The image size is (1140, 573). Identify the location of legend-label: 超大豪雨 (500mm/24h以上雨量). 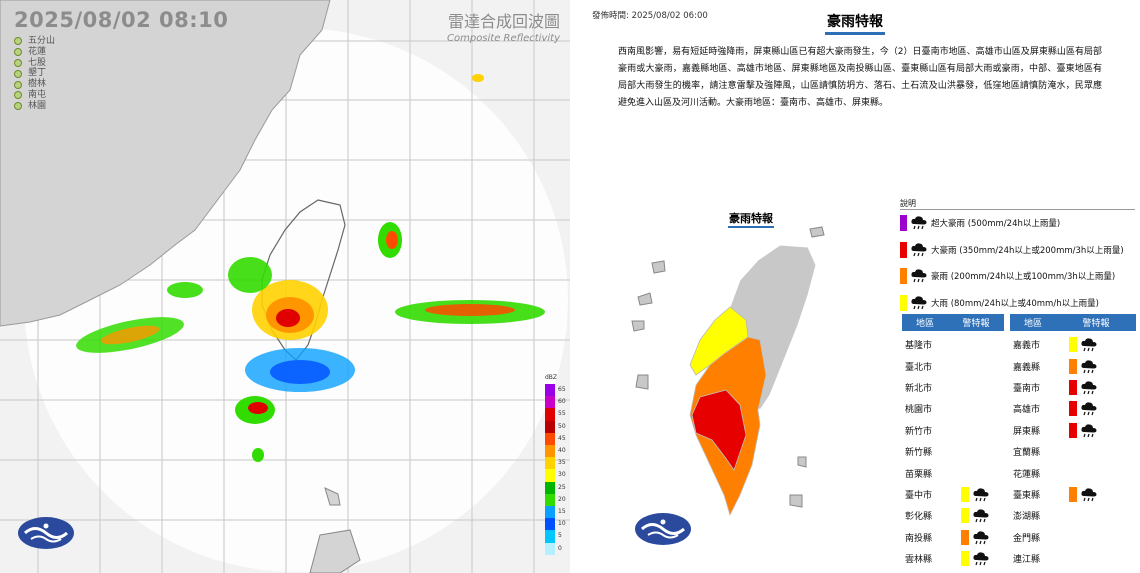
(996, 224).